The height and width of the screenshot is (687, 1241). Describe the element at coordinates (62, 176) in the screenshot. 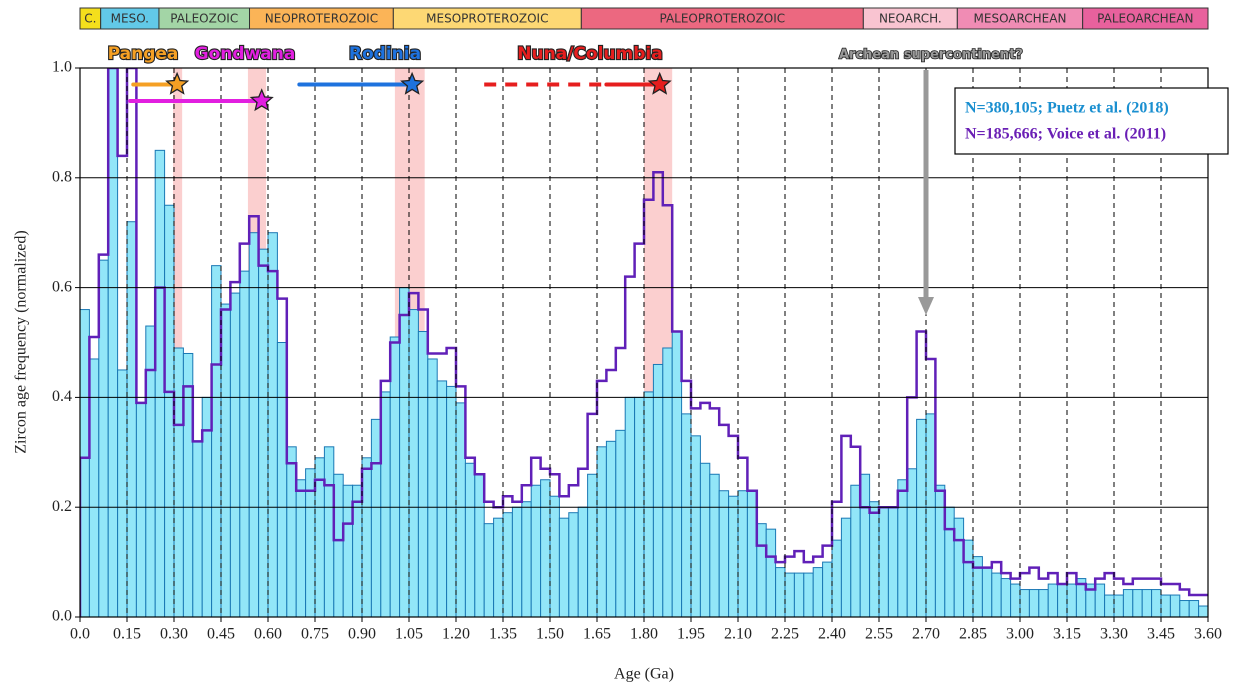

I see `y-tick-label: 0.8` at that location.